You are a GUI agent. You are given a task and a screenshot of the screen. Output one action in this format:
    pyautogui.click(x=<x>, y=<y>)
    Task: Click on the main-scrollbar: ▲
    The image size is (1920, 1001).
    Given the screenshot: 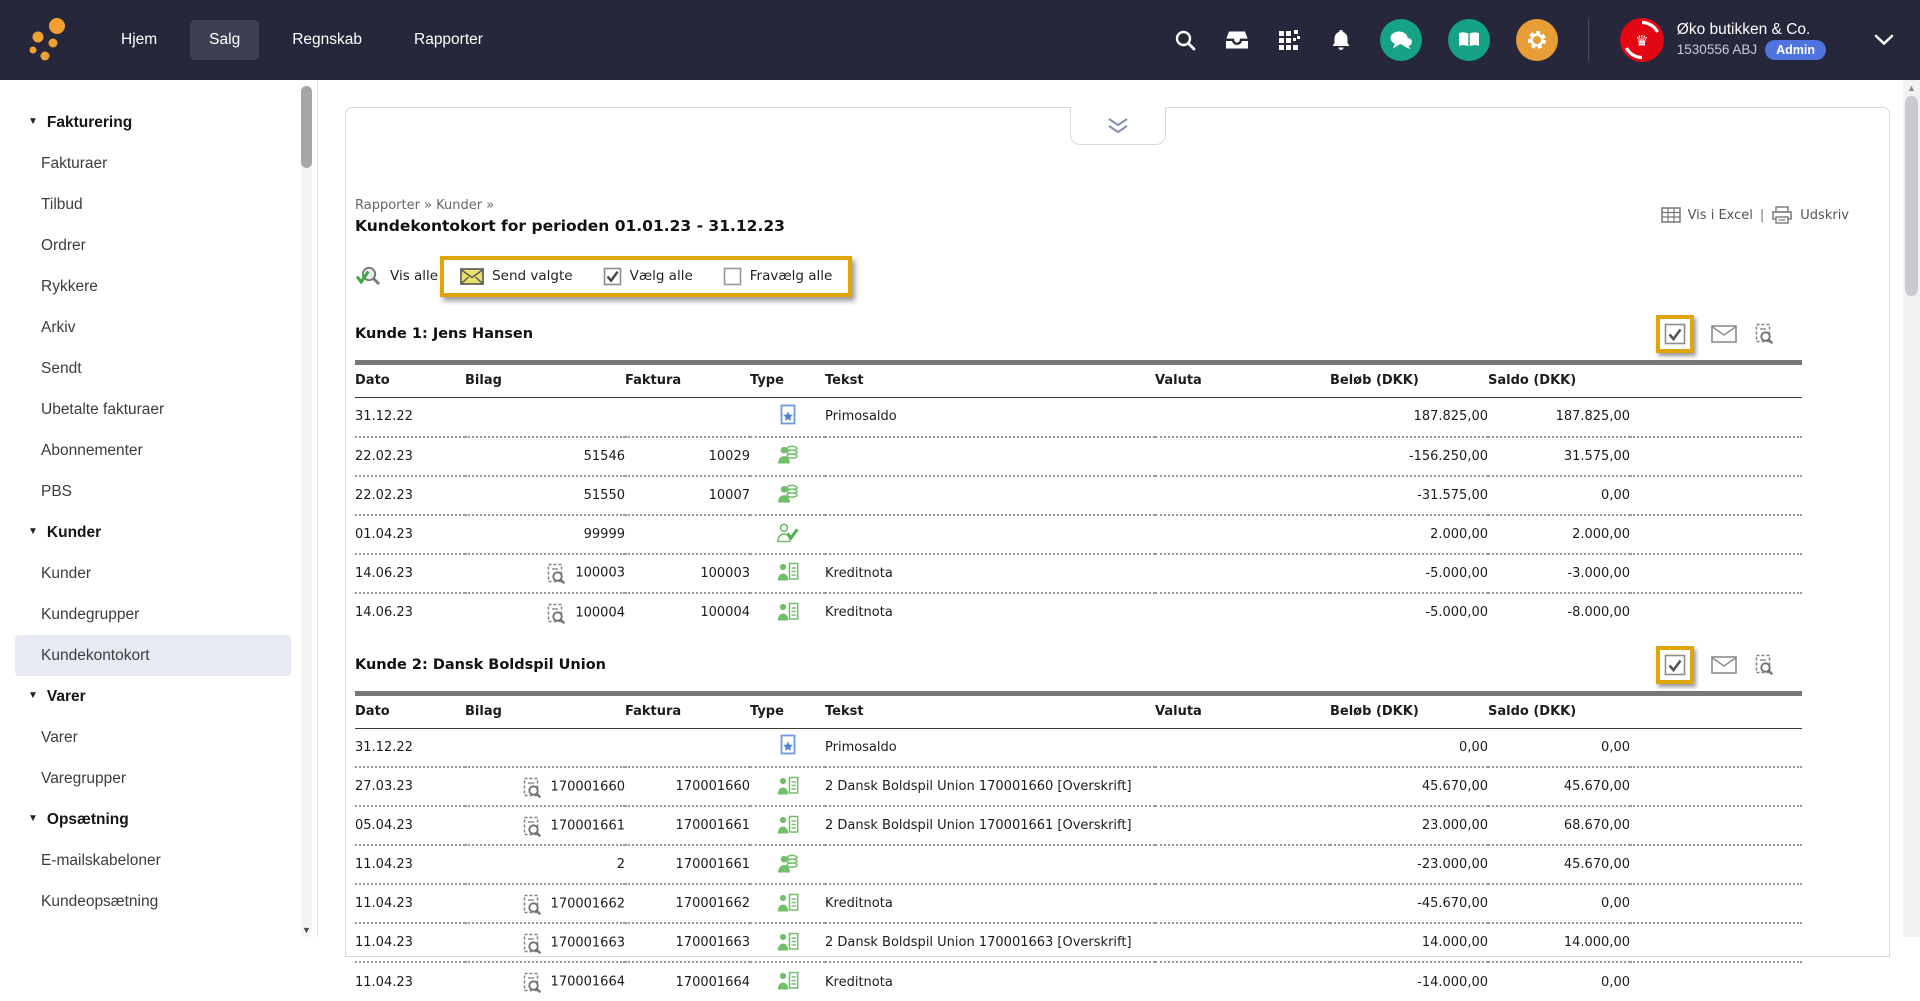 What is the action you would take?
    pyautogui.click(x=1911, y=508)
    